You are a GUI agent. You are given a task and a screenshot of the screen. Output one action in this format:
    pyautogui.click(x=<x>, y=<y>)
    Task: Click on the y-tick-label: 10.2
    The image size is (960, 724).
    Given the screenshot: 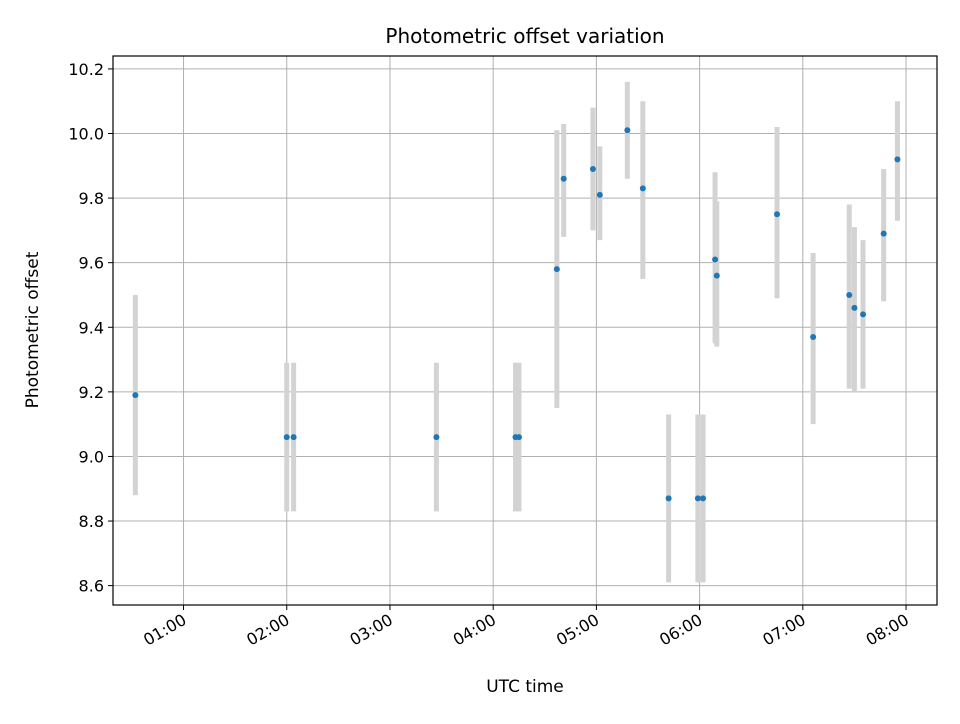 What is the action you would take?
    pyautogui.click(x=86, y=69)
    